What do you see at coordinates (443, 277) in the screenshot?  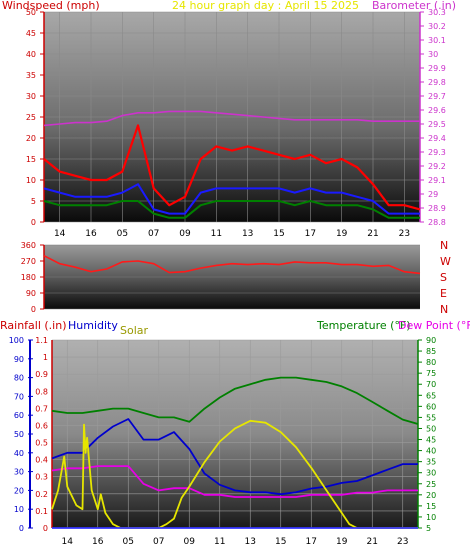 I see `direction-label: S` at bounding box center [443, 277].